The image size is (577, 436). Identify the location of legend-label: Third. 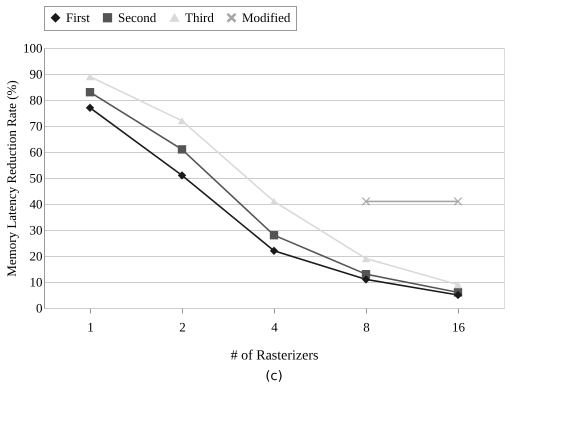
(199, 17).